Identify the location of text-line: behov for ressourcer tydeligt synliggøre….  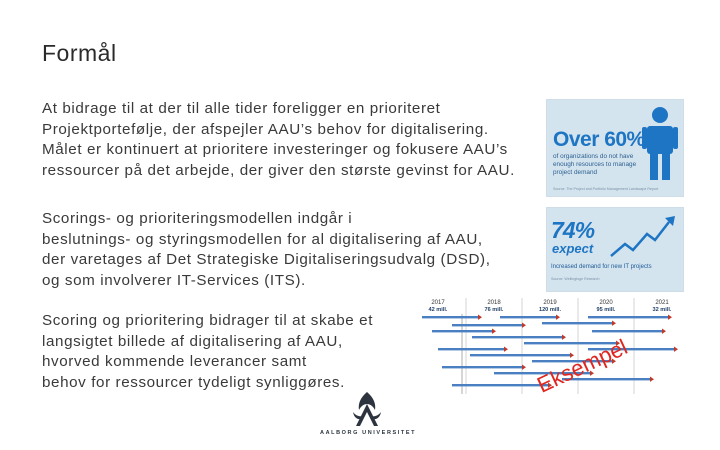
(193, 382).